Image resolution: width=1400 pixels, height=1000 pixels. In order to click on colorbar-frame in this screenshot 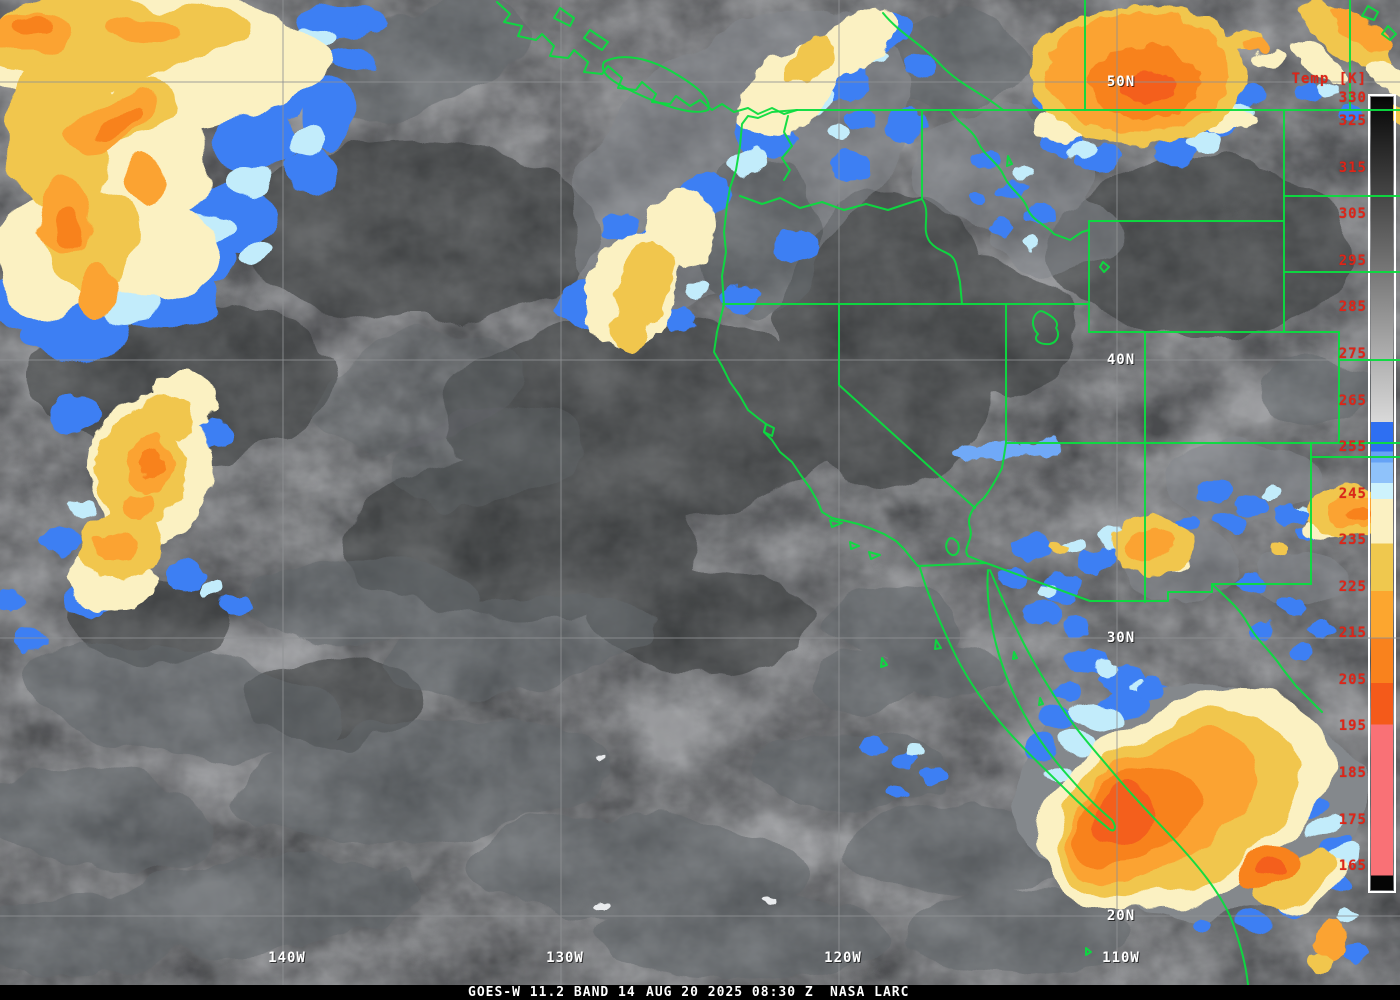, I will do `click(1382, 493)`.